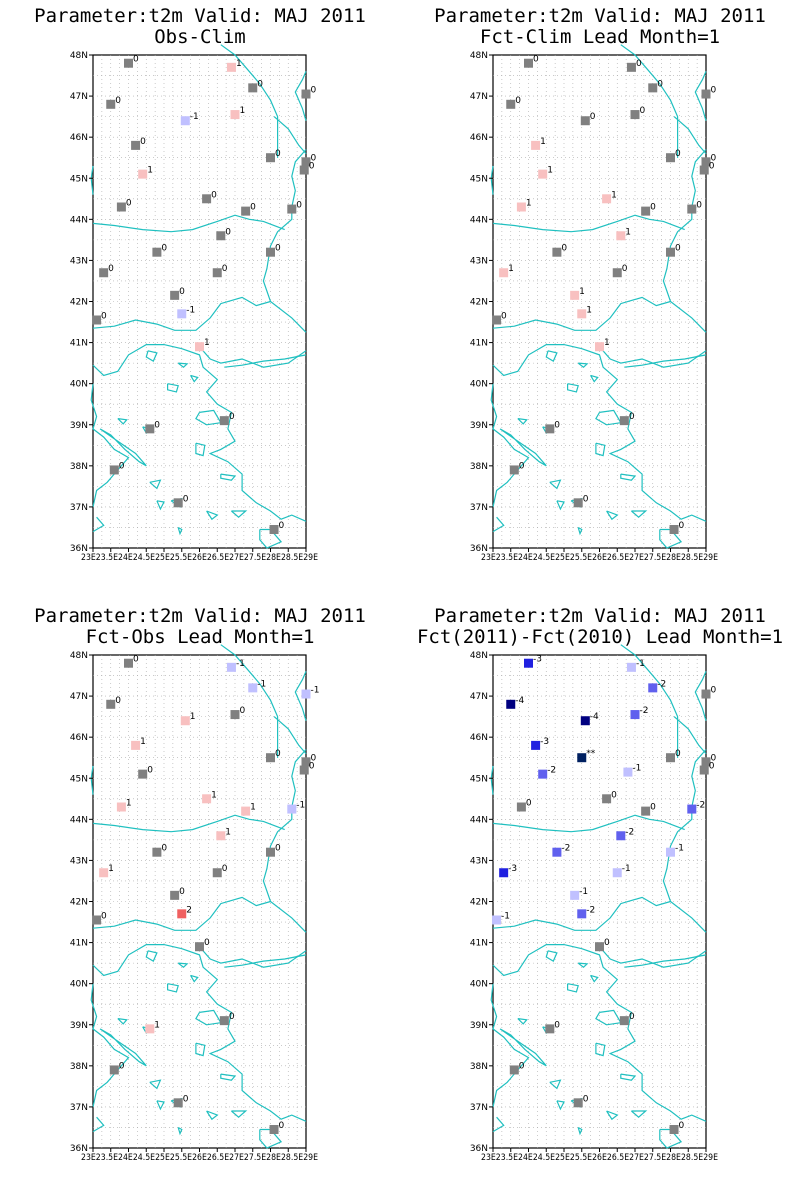 The height and width of the screenshot is (1200, 800). What do you see at coordinates (479, 1067) in the screenshot?
I see `lat-tick-label: 38N` at bounding box center [479, 1067].